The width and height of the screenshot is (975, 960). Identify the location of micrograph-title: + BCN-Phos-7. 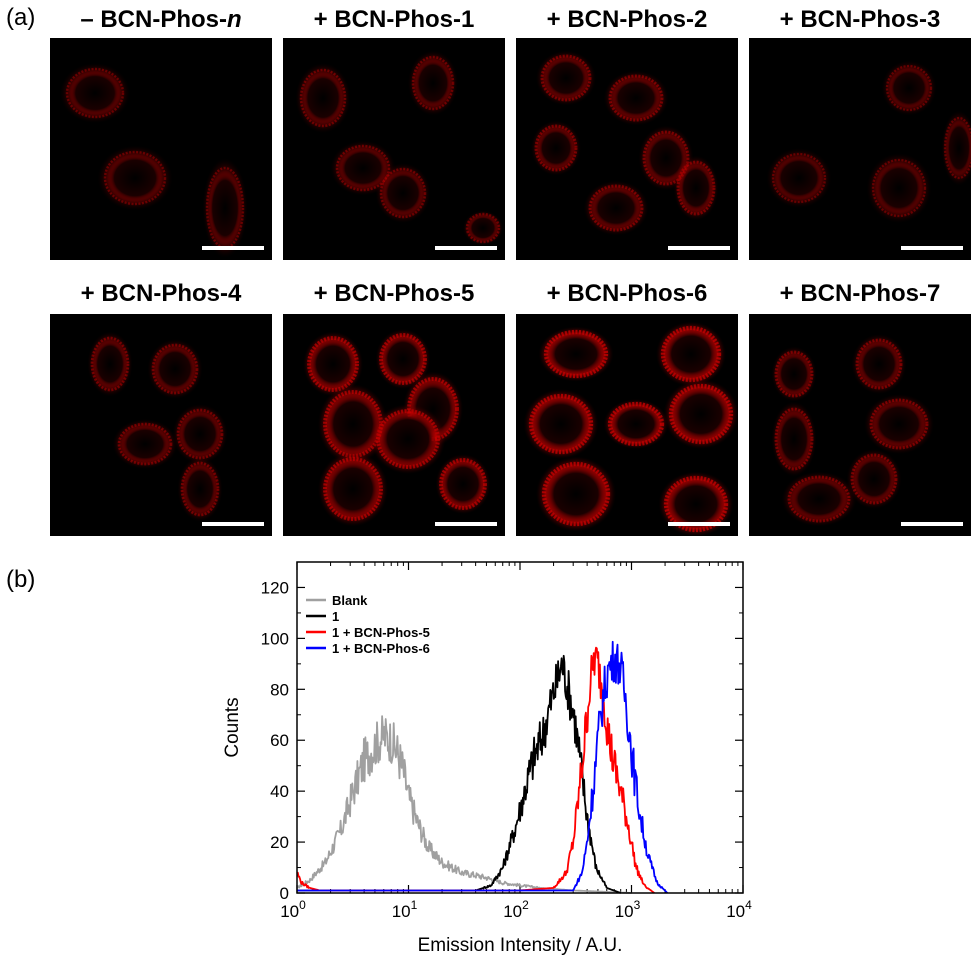
(860, 293).